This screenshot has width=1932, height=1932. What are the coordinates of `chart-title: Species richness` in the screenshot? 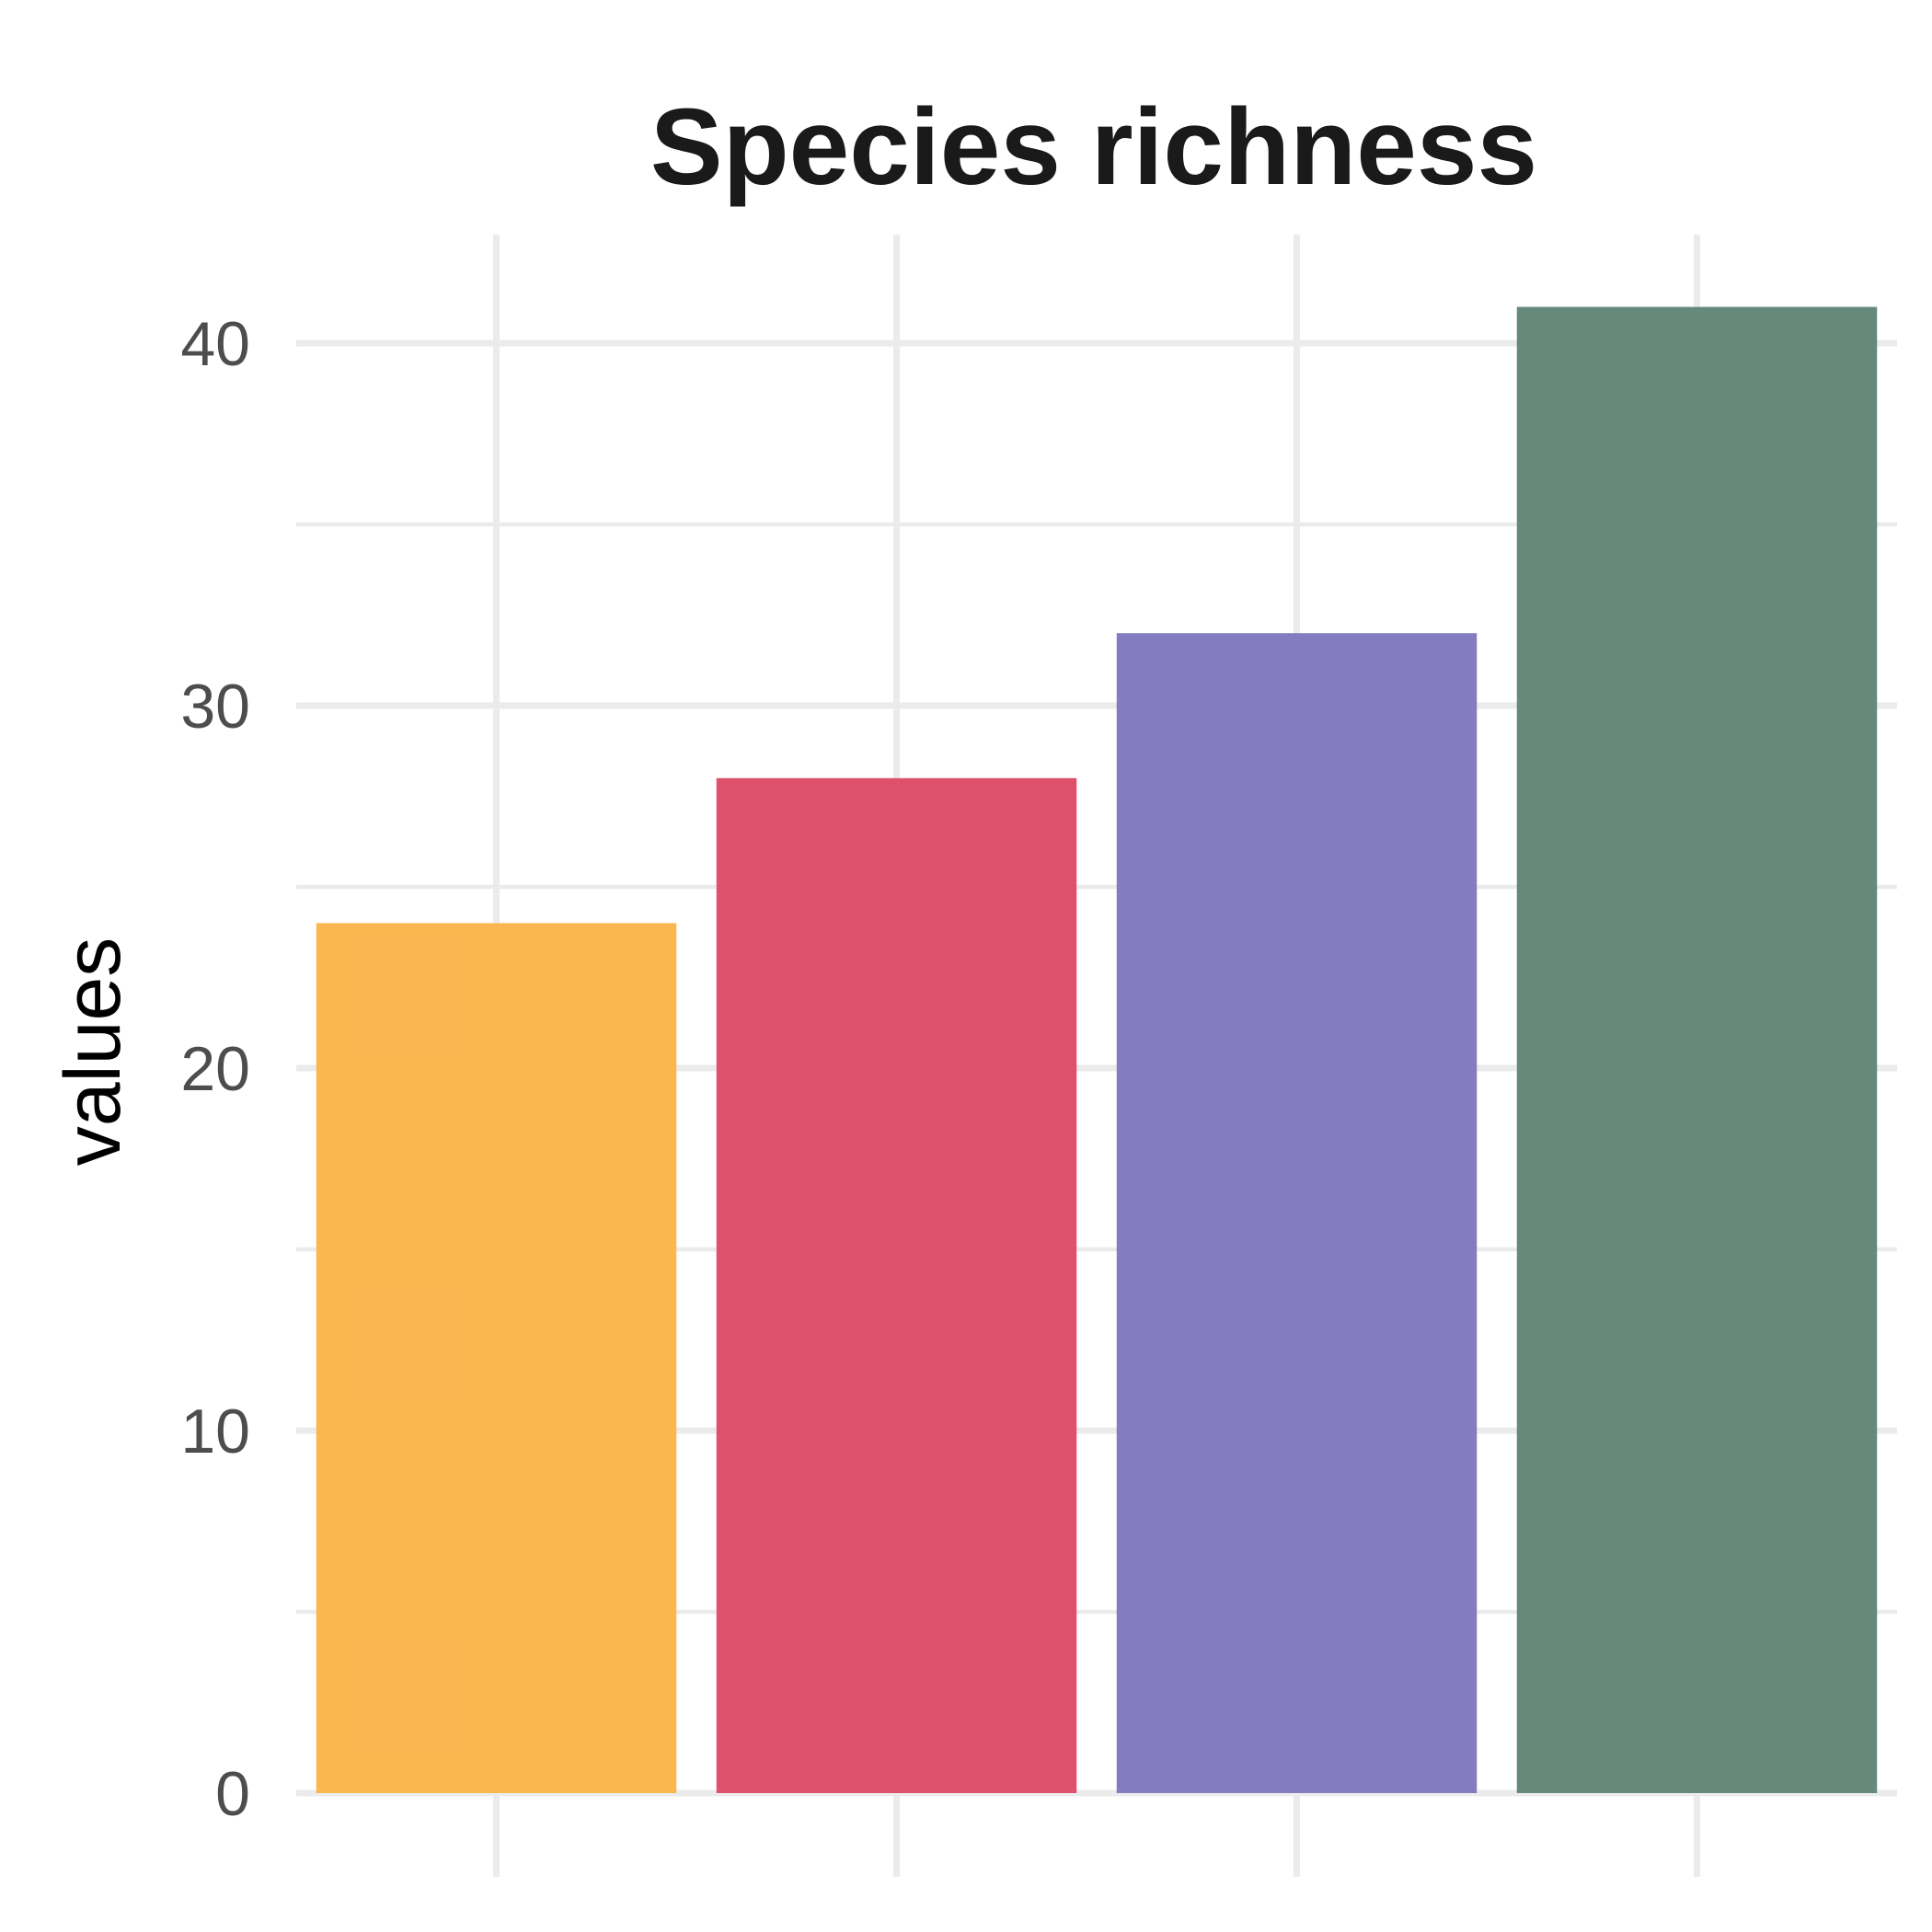 It's located at (1093, 147).